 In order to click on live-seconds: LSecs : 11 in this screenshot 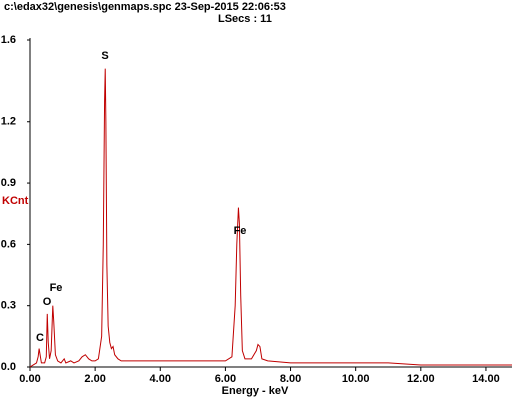, I will do `click(245, 19)`.